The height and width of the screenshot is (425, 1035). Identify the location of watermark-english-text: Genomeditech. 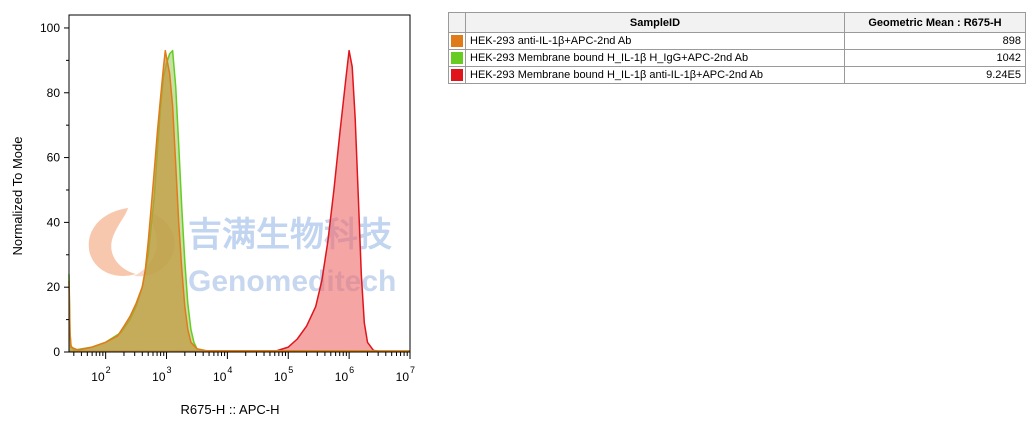
(292, 281).